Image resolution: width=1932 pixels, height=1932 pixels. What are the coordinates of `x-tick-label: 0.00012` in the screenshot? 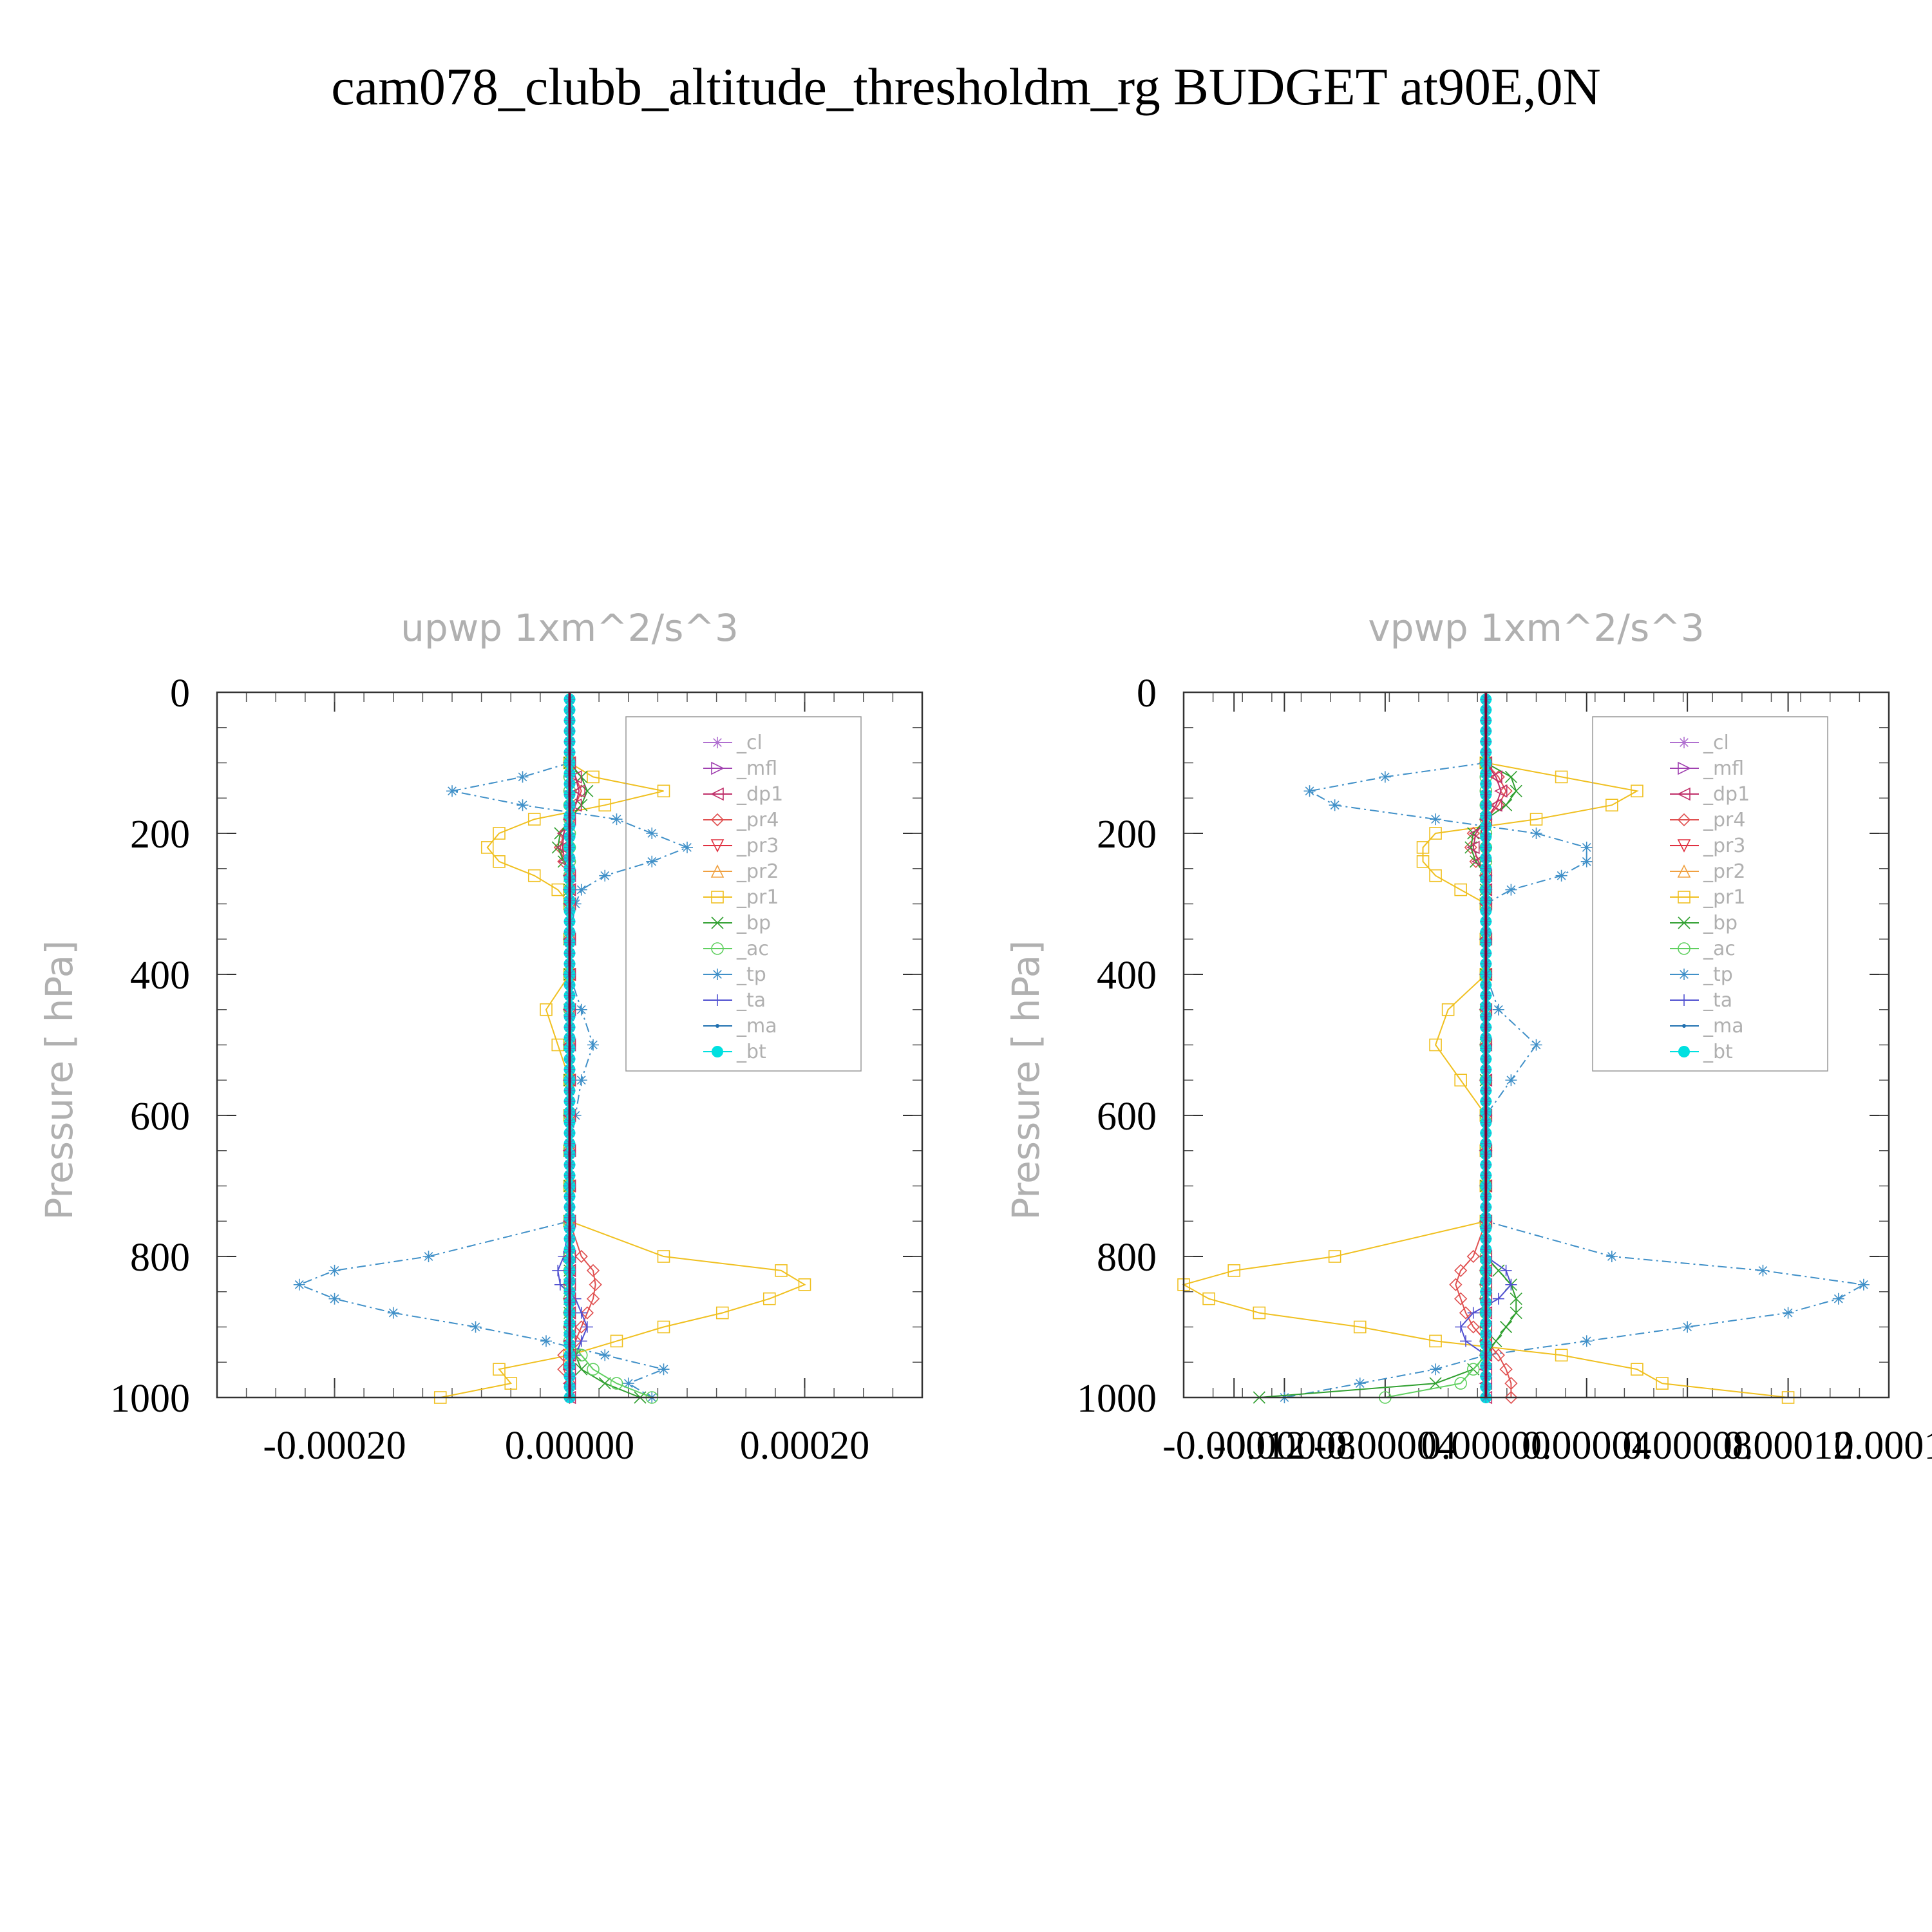 It's located at (1788, 1446).